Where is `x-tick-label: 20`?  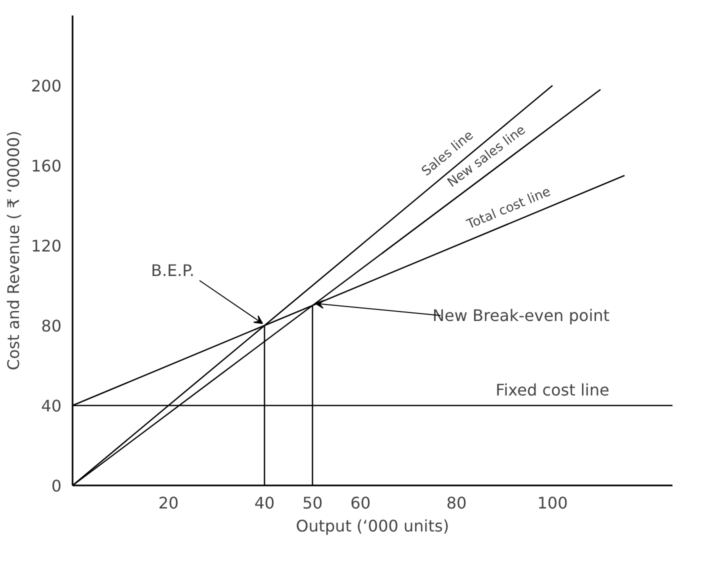 x-tick-label: 20 is located at coordinates (168, 503).